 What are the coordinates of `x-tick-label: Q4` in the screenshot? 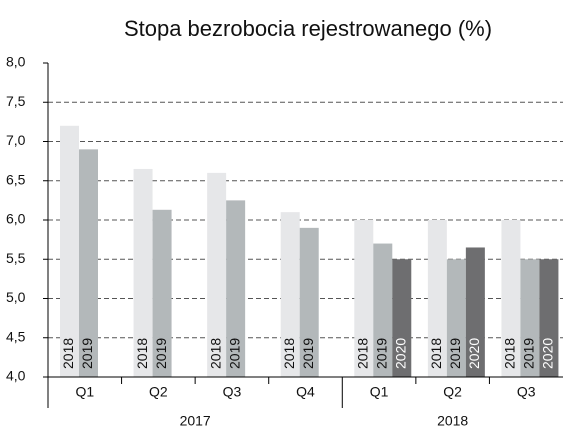 It's located at (305, 392).